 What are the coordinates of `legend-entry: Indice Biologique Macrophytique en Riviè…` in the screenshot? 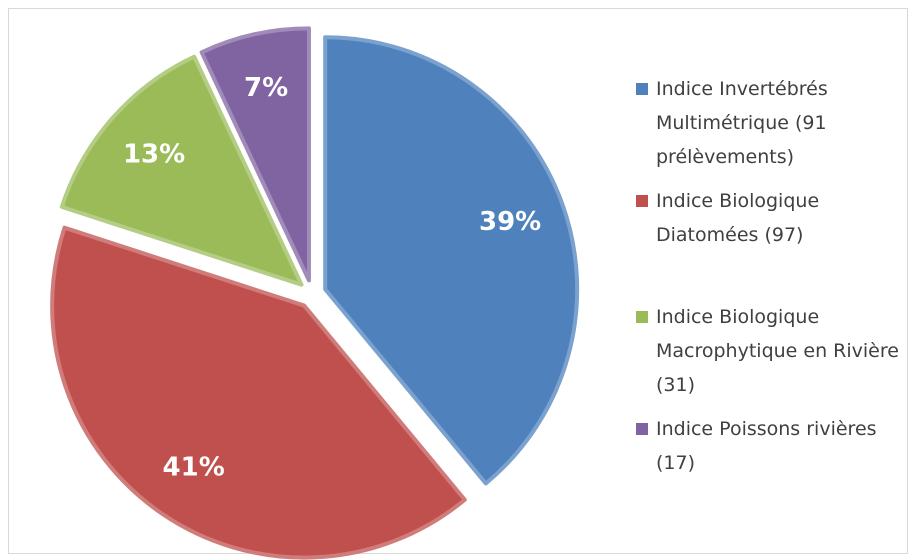 It's located at (773, 351).